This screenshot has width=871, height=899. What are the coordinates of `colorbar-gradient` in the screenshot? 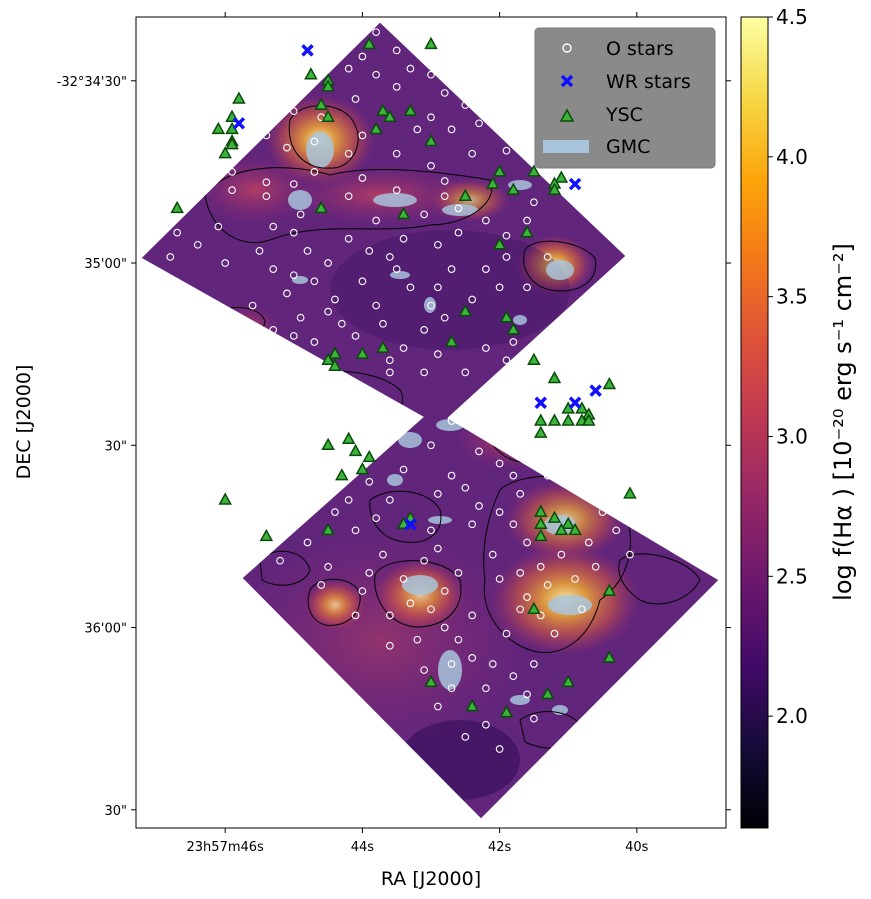 It's located at (754, 422).